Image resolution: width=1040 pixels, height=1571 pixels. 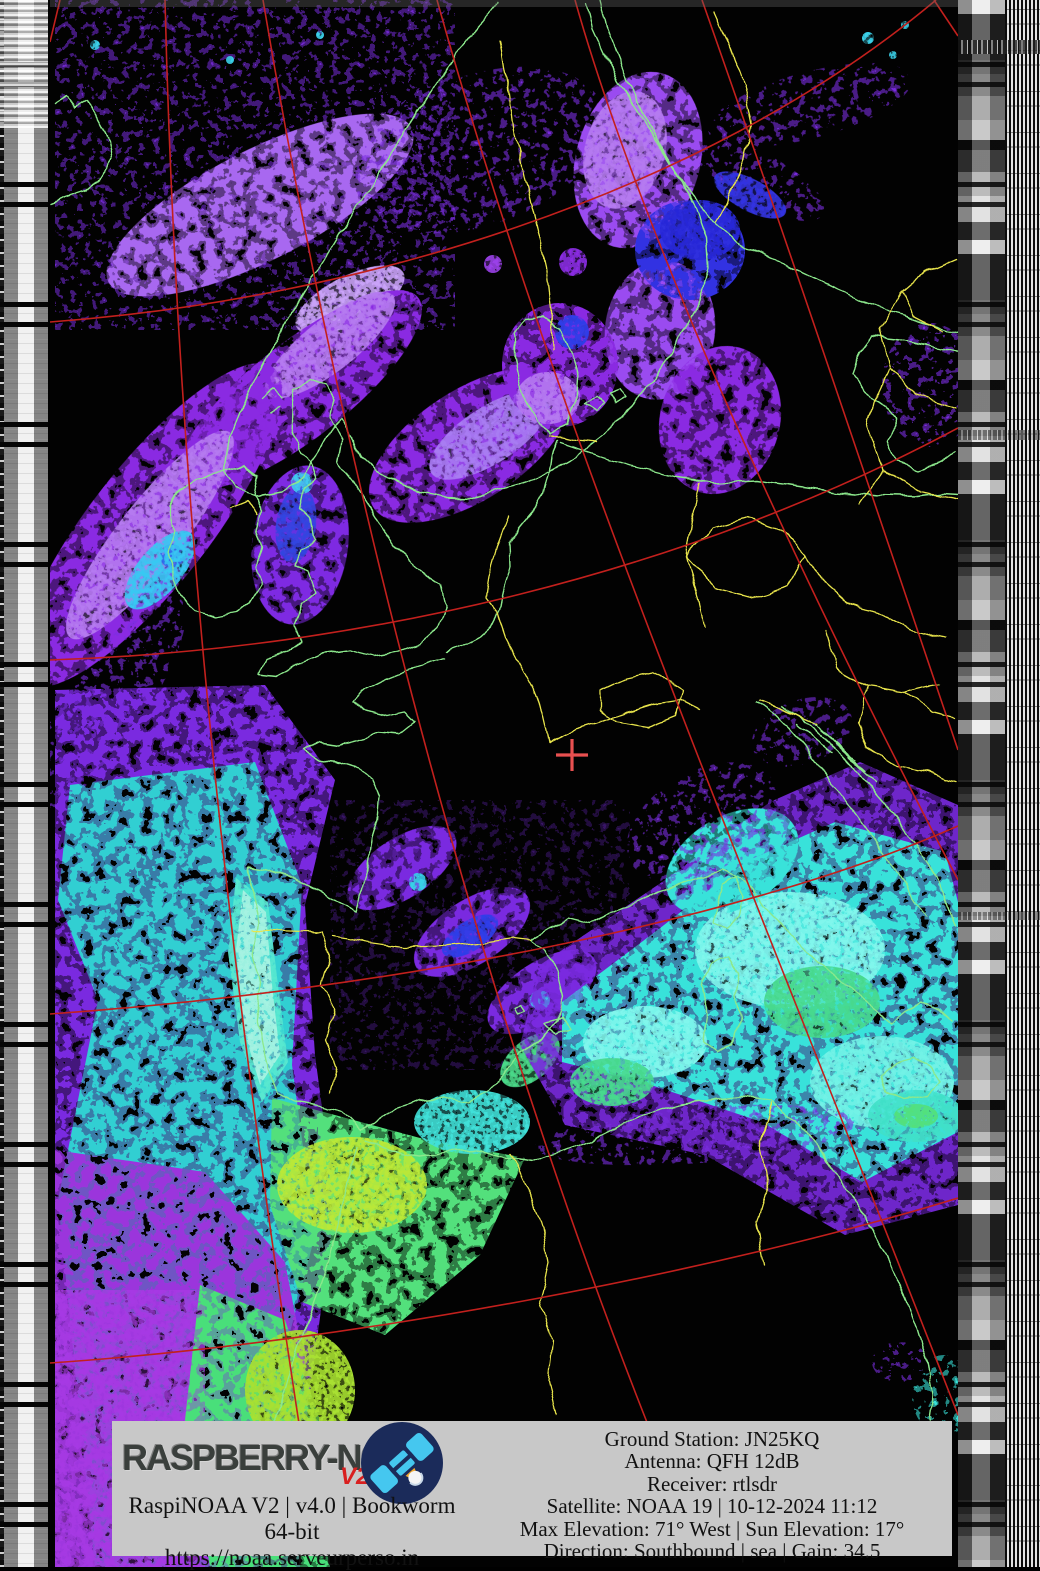 I want to click on minute-markers-right, so click(x=981, y=783).